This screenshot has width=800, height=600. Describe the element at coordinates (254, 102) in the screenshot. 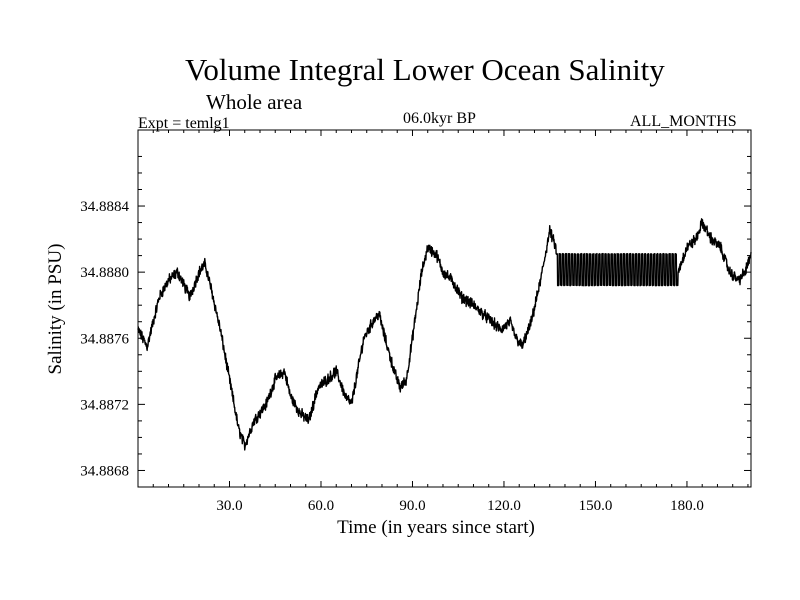

I see `chart-subtitle: Whole area` at that location.